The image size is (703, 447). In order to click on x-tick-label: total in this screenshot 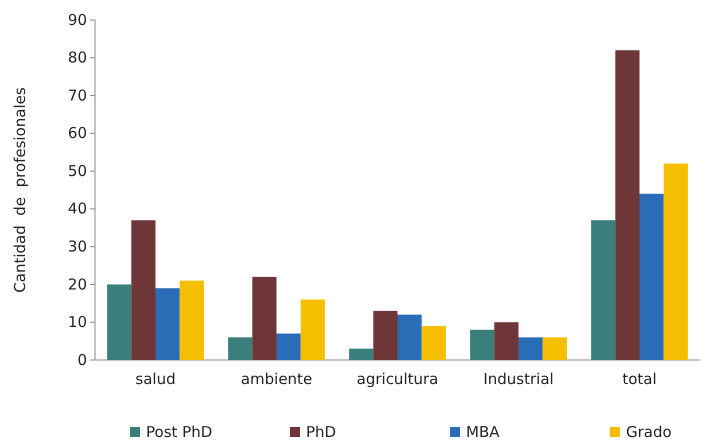, I will do `click(639, 379)`.